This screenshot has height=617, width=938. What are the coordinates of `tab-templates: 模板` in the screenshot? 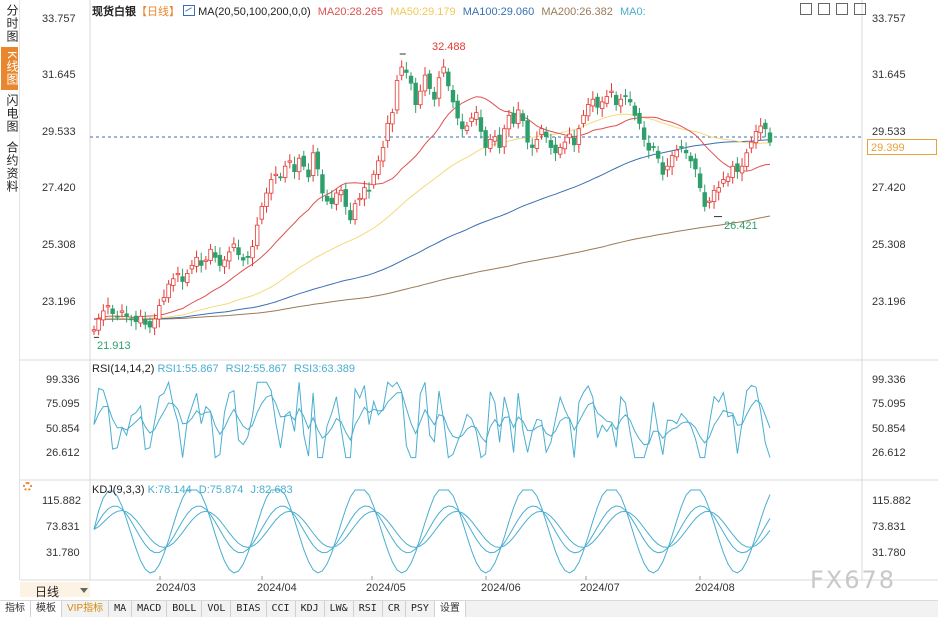 It's located at (46, 609).